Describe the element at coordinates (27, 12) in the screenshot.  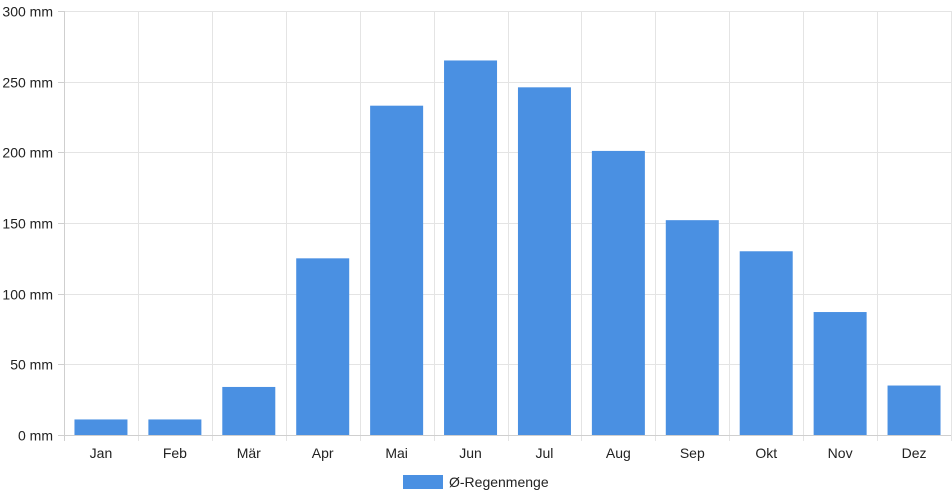
I see `y-tick-label: 300 mm` at that location.